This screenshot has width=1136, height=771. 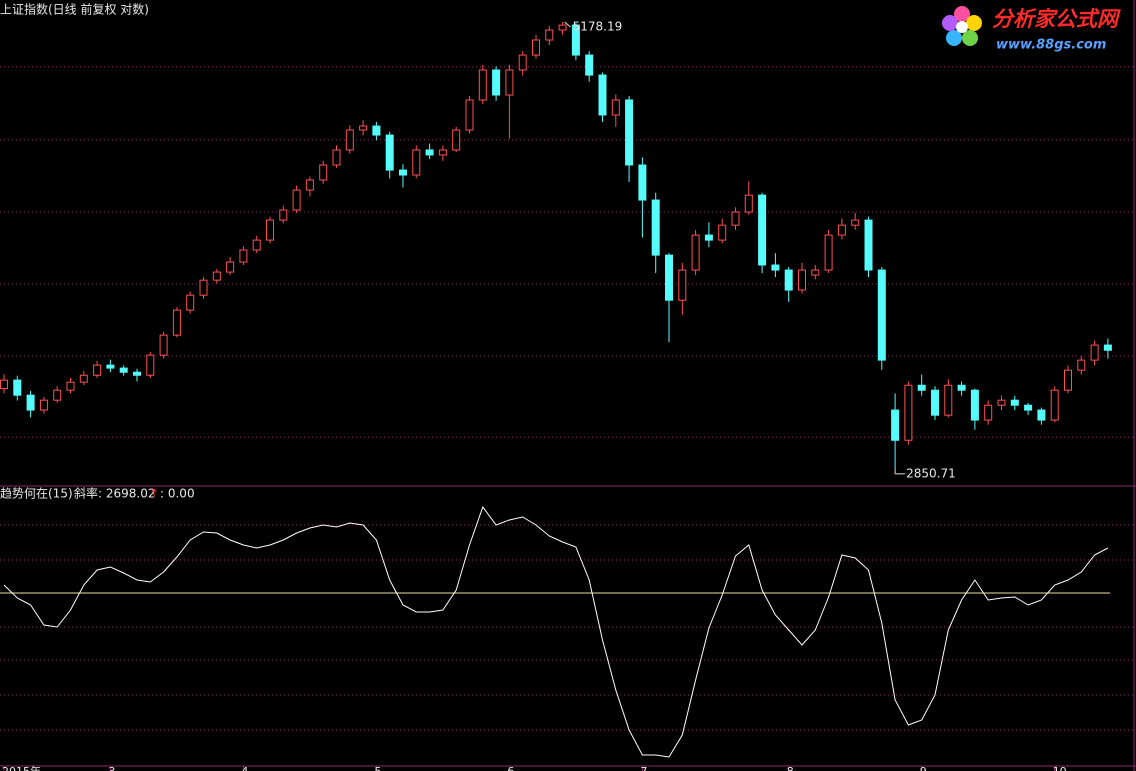 What do you see at coordinates (923, 768) in the screenshot?
I see `x-tick-label: 9` at bounding box center [923, 768].